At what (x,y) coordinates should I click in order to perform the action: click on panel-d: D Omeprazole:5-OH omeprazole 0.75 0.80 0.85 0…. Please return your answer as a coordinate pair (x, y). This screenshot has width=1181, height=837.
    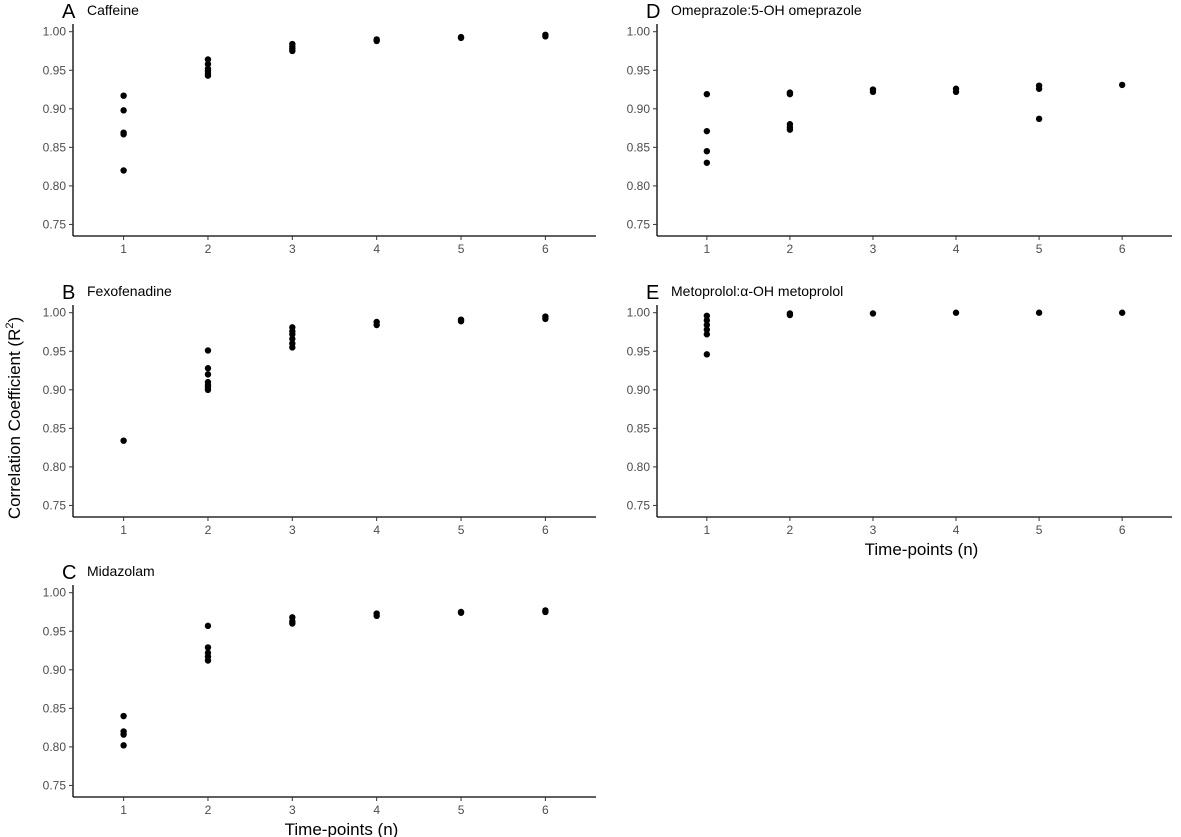
    Looking at the image, I should click on (899, 128).